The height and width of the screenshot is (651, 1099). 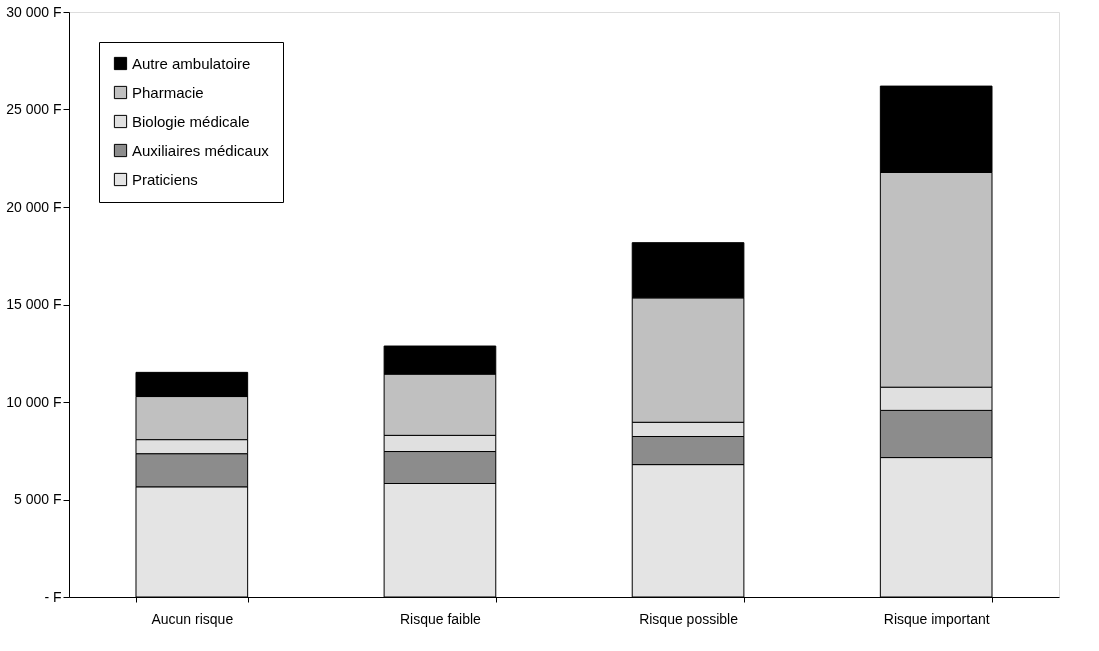 I want to click on y-tick-label: 10 000 F, so click(x=34, y=401).